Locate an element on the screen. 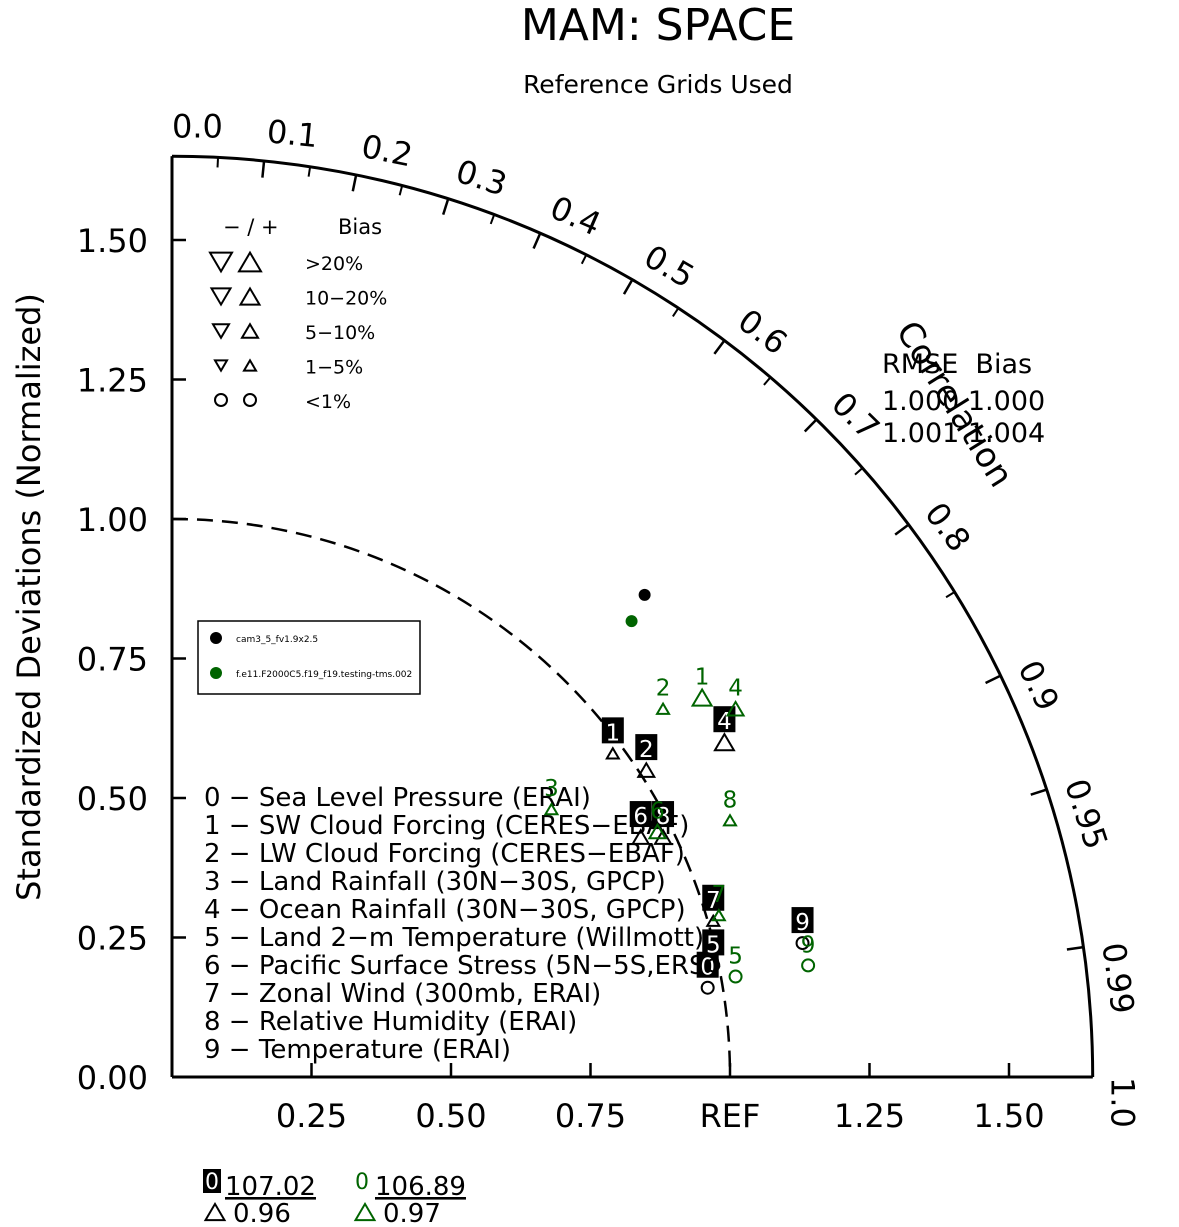 This screenshot has height=1227, width=1179. data-point-label: 9 is located at coordinates (808, 945).